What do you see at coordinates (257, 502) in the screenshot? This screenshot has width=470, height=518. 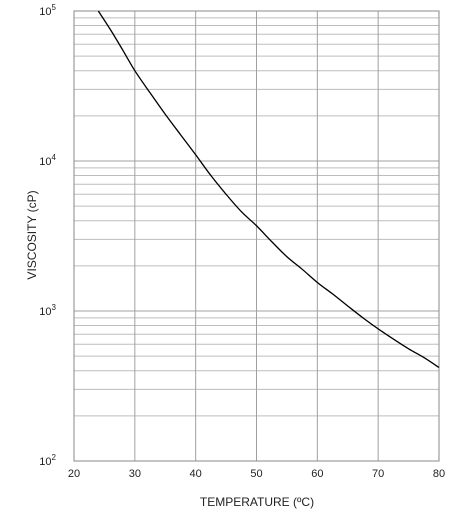 I see `x-axis-title: TEMPERATURE (ºC)` at bounding box center [257, 502].